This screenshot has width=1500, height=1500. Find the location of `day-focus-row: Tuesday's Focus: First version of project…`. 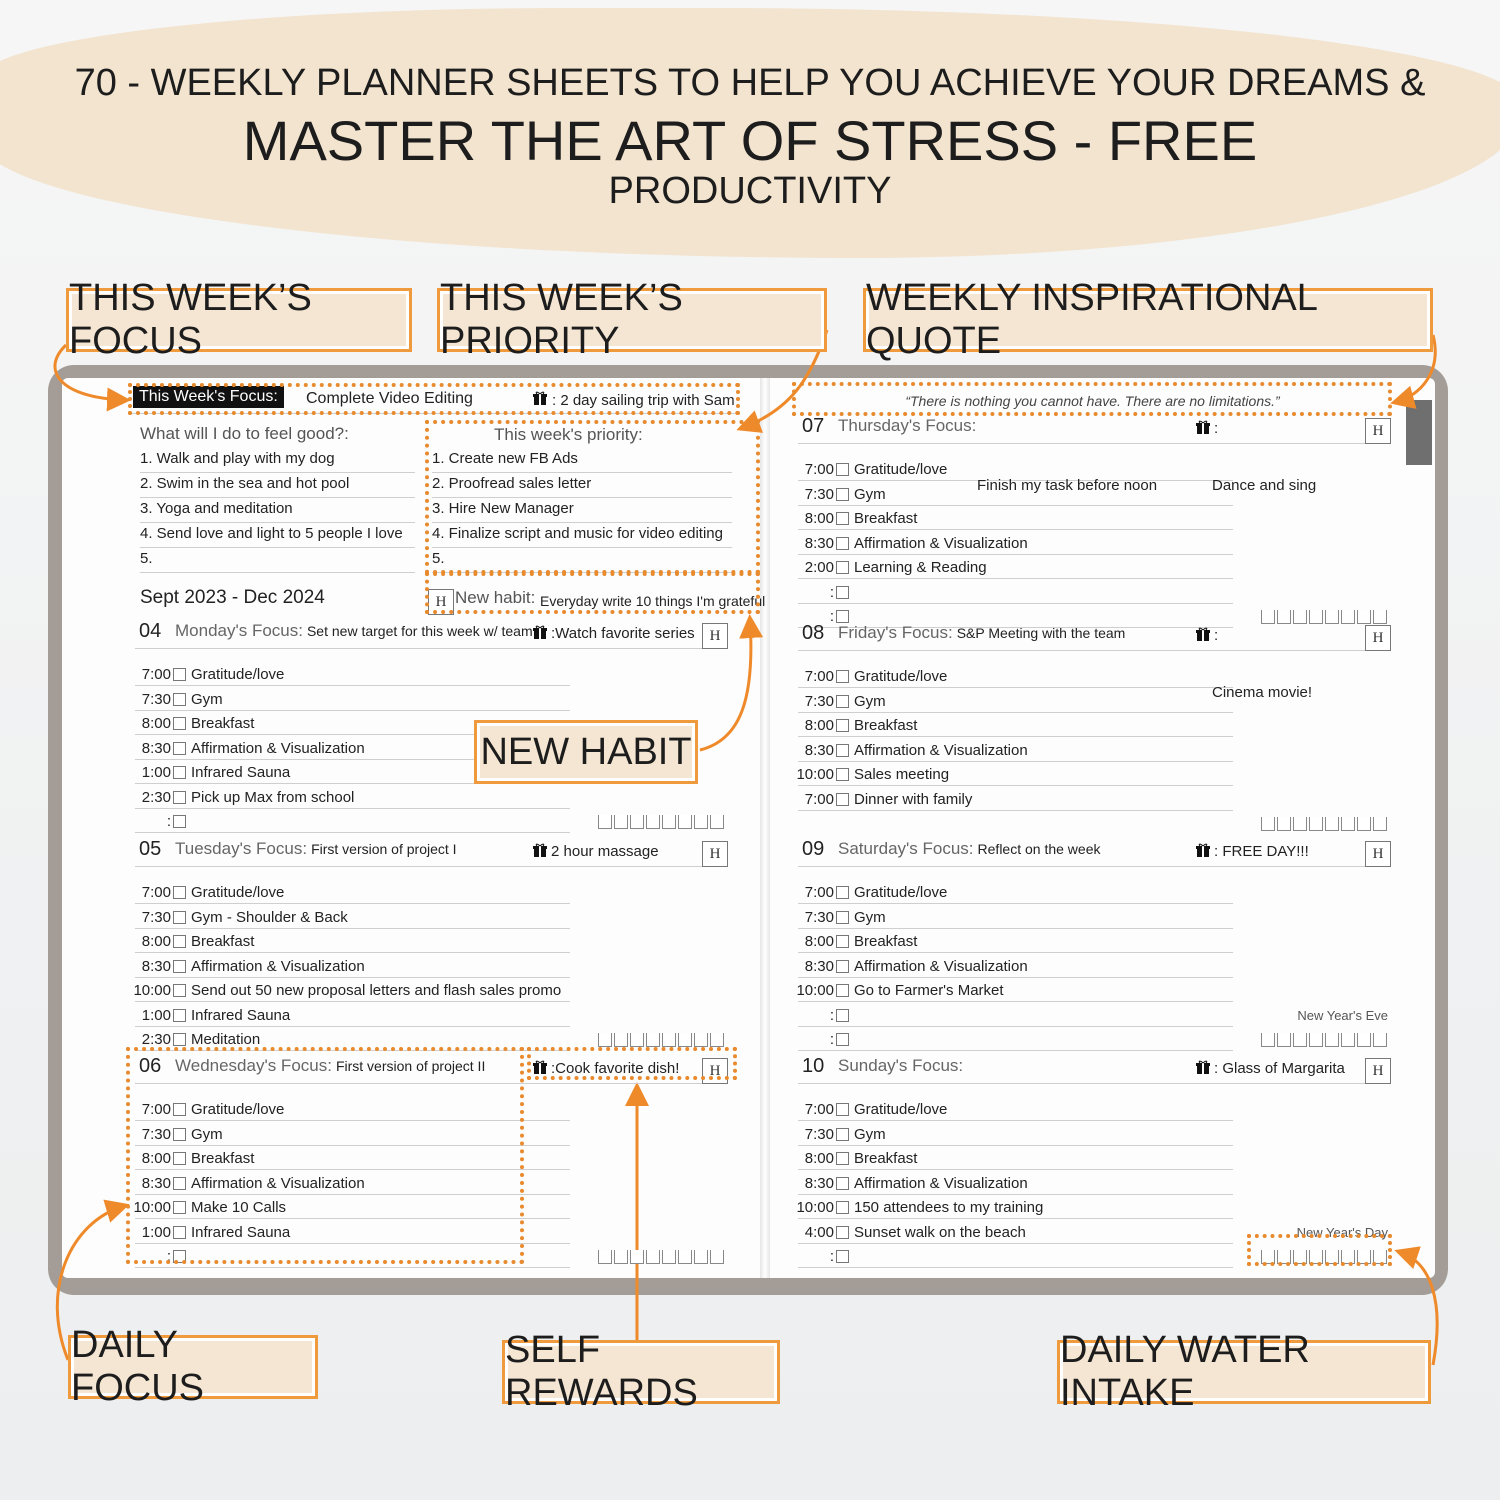

day-focus-row: Tuesday's Focus: First version of project… is located at coordinates (316, 849).